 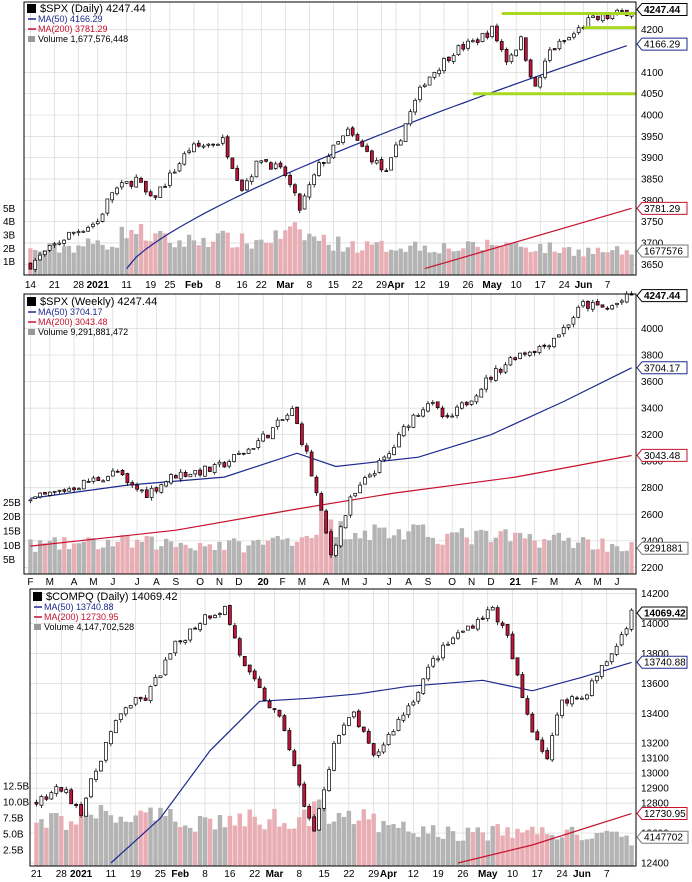 I want to click on volume-legend-icon, so click(x=37, y=627).